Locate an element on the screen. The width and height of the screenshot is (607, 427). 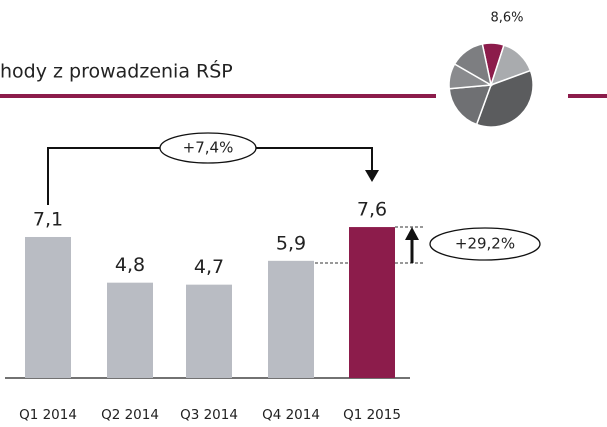
value-label: 4,7 is located at coordinates (209, 267).